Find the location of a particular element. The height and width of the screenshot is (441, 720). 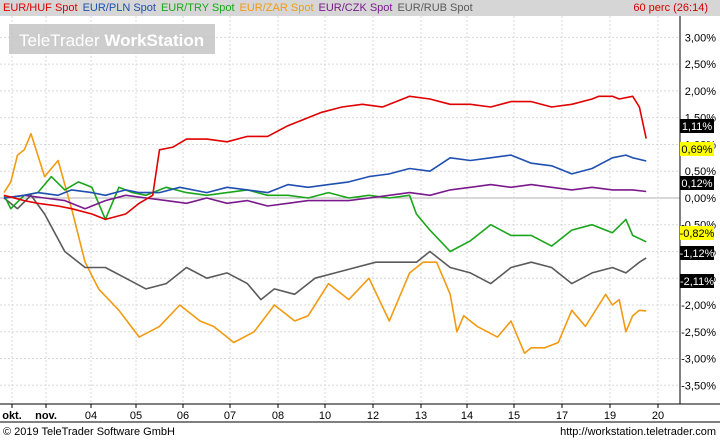

watermark-part2: WorkStation is located at coordinates (154, 40).